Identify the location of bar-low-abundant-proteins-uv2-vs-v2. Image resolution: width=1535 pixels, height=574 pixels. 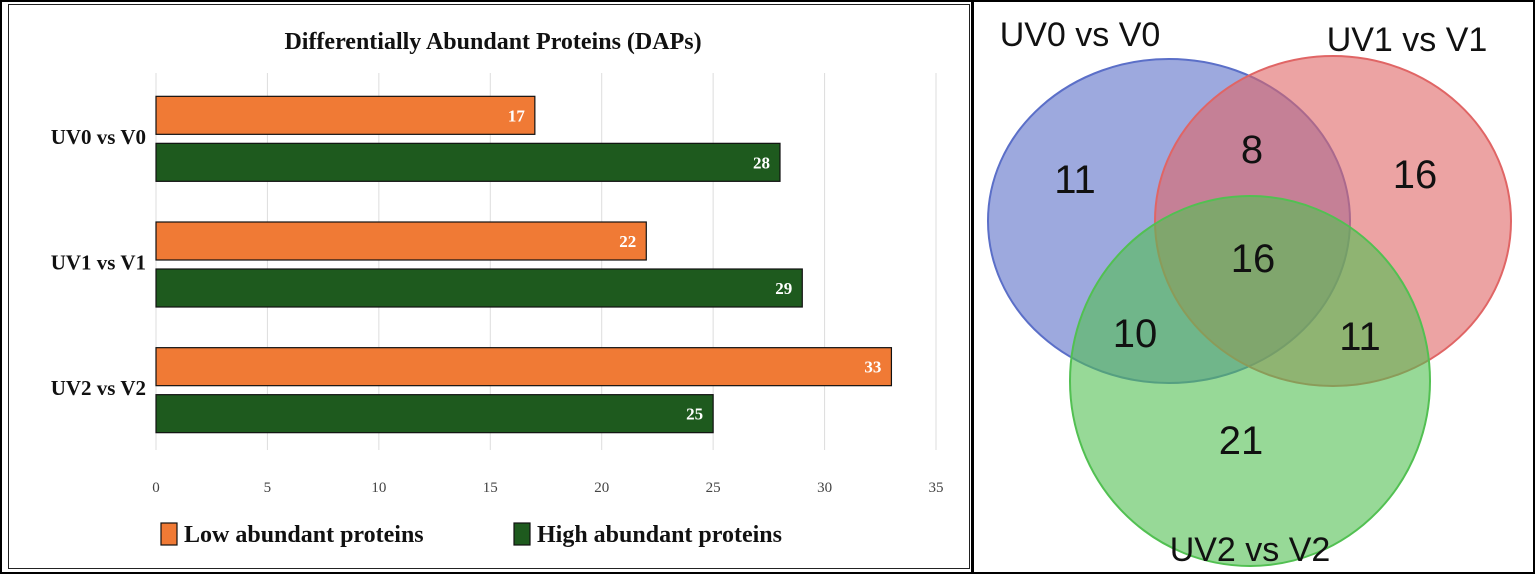
(524, 367).